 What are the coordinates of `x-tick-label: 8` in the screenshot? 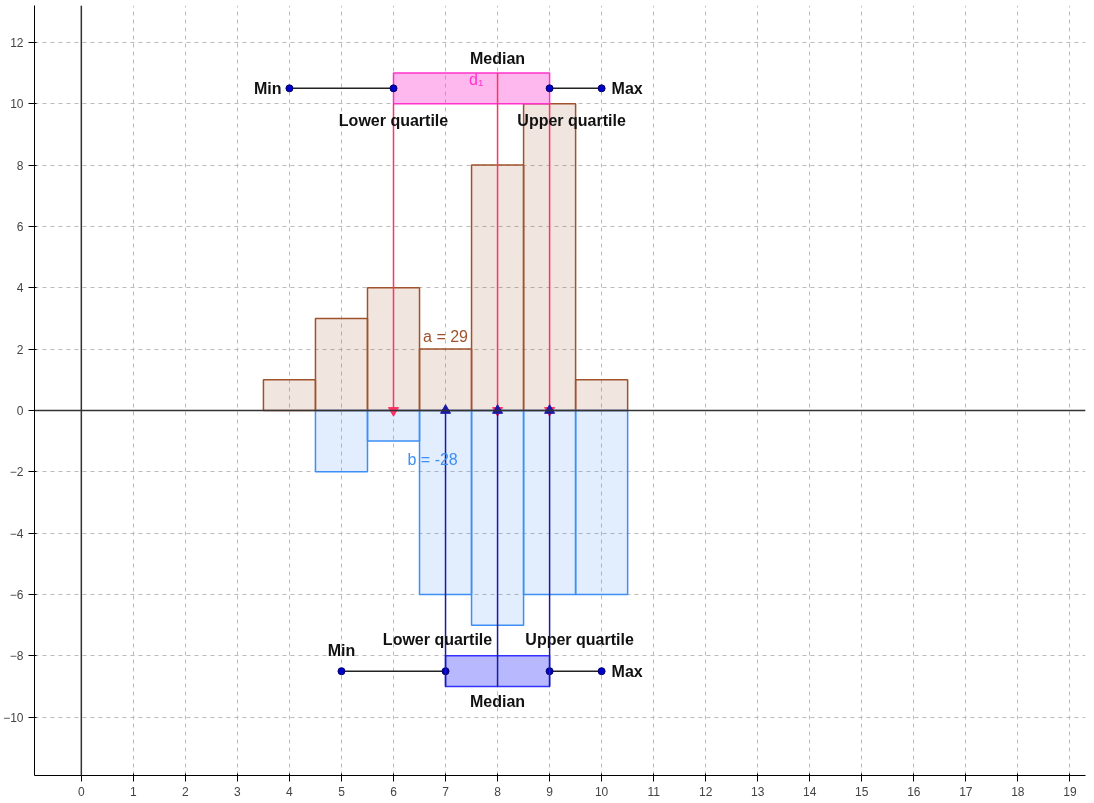 It's located at (498, 791).